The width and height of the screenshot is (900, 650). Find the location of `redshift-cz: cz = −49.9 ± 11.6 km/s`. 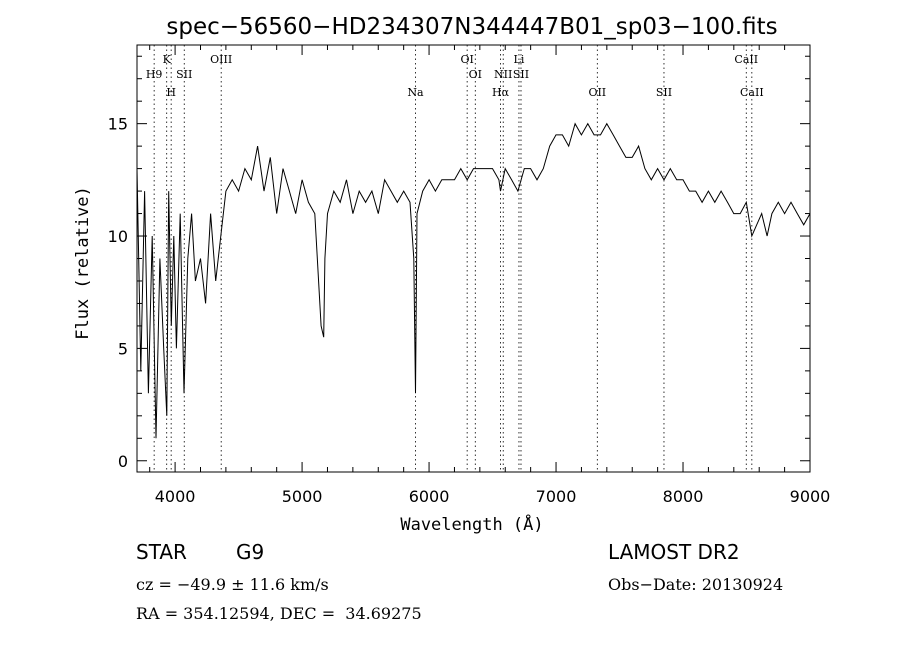

redshift-cz: cz = −49.9 ± 11.6 km/s is located at coordinates (232, 584).